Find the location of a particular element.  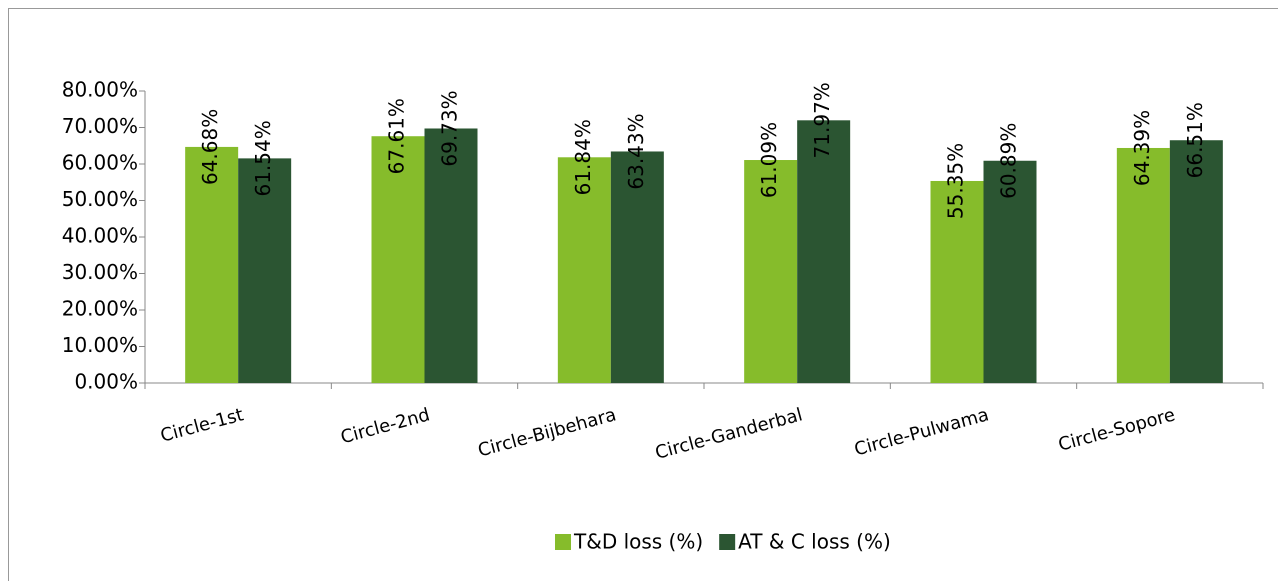

data-label: 61.54% is located at coordinates (263, 158).